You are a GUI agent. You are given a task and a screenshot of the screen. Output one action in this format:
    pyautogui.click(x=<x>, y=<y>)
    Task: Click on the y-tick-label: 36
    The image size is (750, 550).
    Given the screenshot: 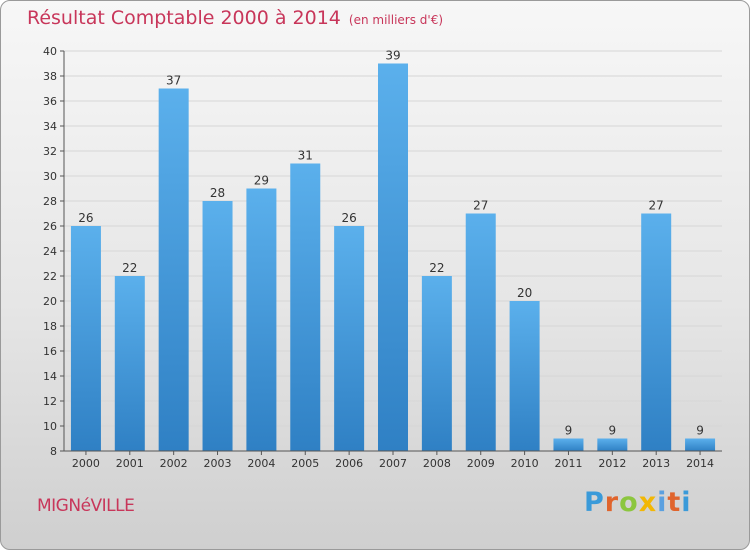 What is the action you would take?
    pyautogui.click(x=50, y=101)
    